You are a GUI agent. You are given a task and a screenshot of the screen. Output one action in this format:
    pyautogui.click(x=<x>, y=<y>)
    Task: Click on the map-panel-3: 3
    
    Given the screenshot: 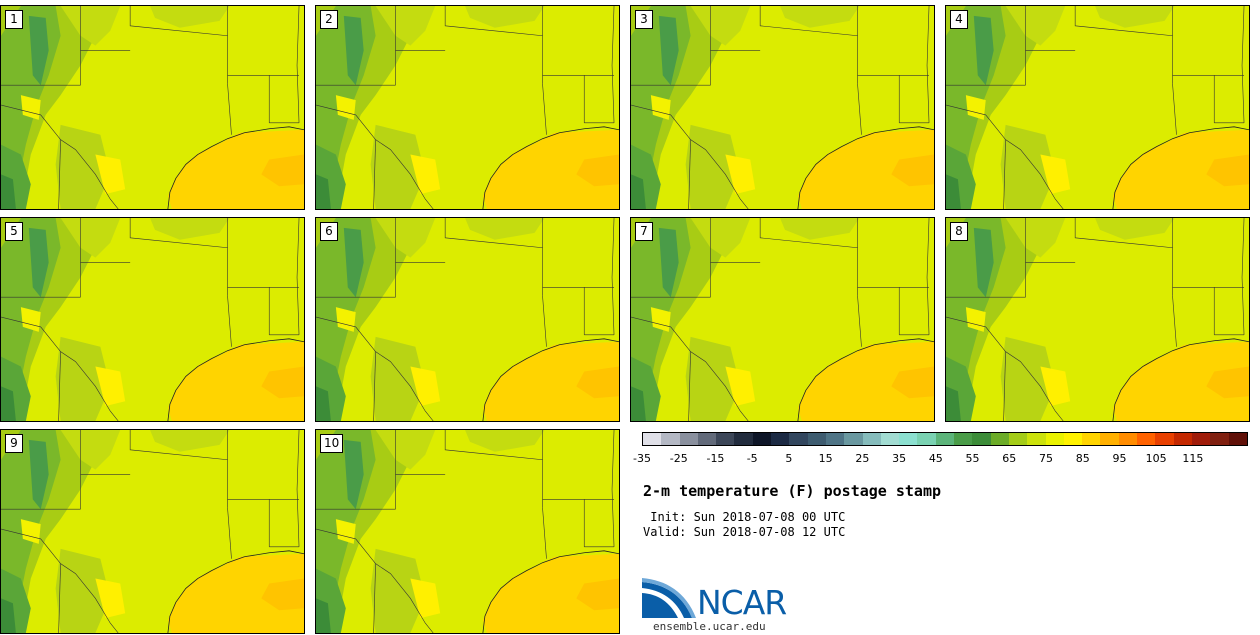 What is the action you would take?
    pyautogui.click(x=782, y=107)
    